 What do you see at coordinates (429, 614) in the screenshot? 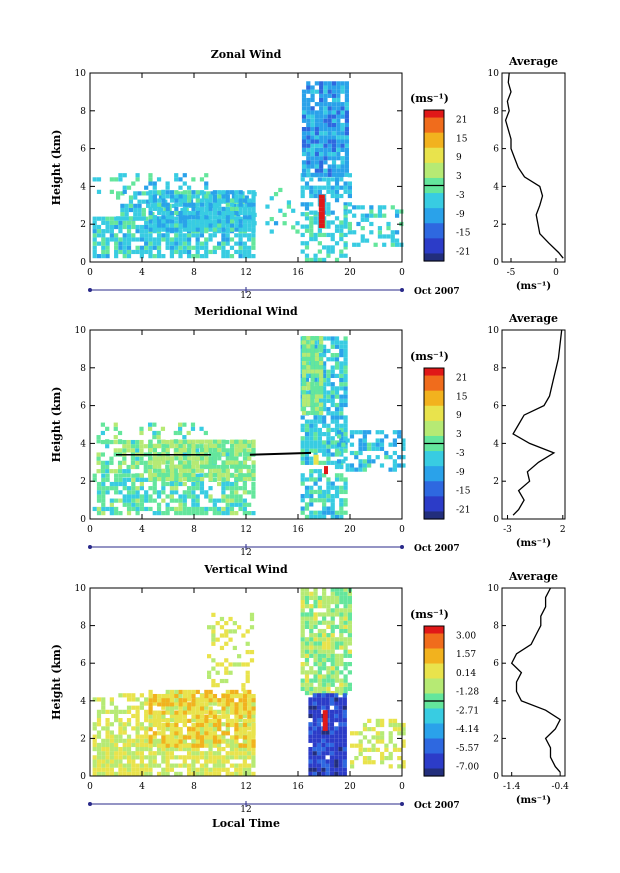
I see `colorbar-unit: (ms⁻¹)` at bounding box center [429, 614].